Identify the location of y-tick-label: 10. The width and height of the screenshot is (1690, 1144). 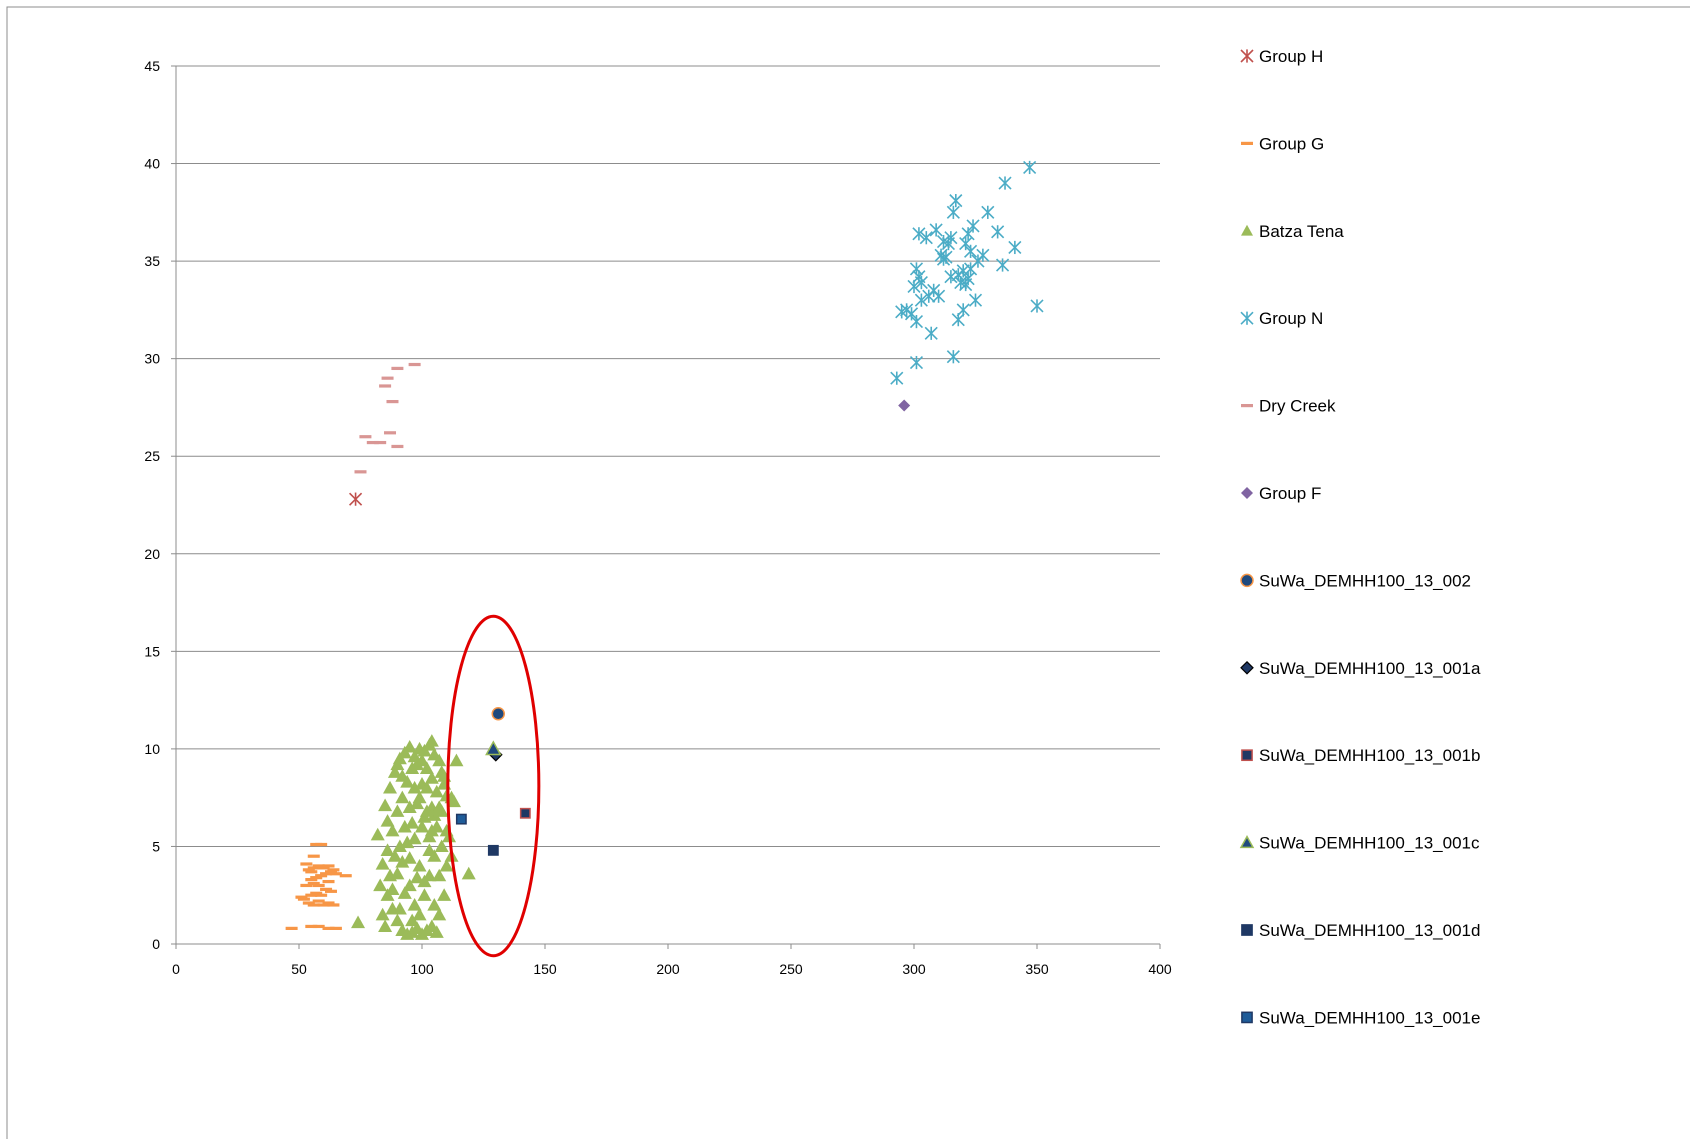
(152, 749).